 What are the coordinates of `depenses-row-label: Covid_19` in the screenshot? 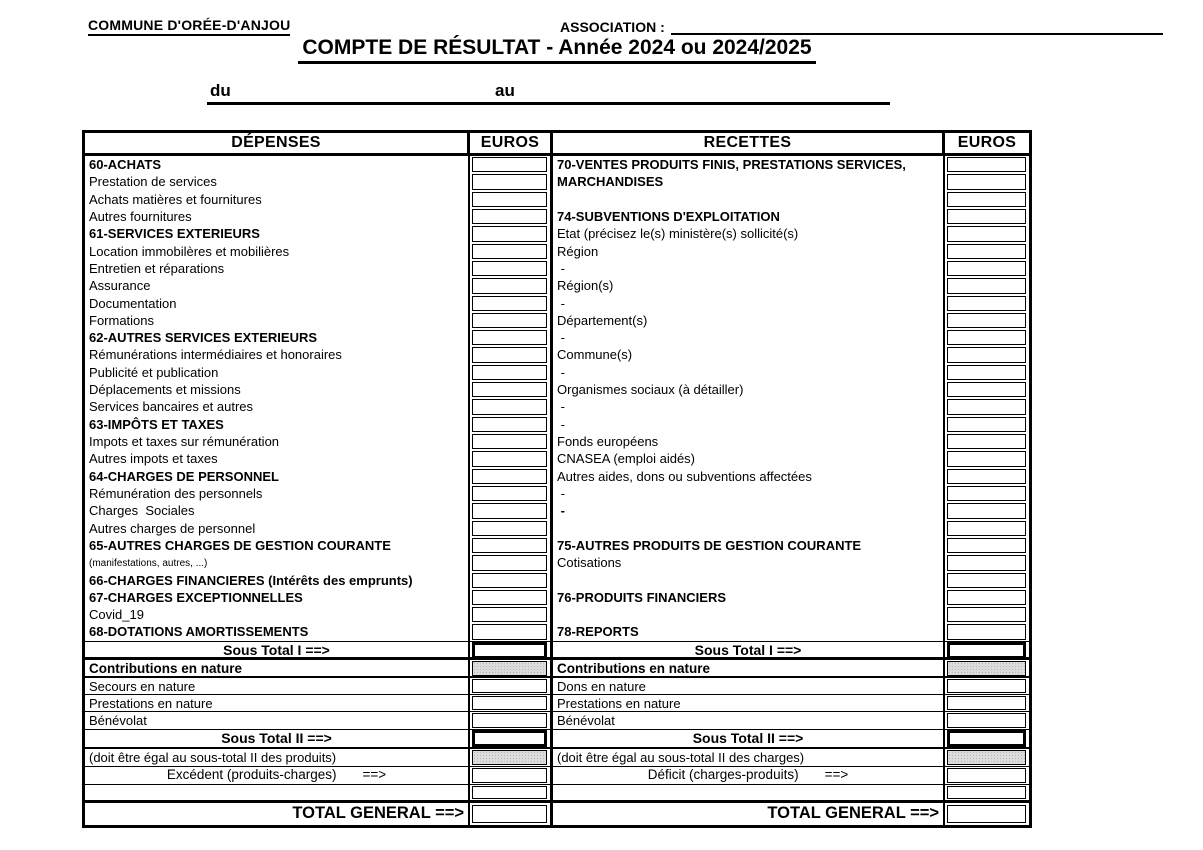 It's located at (277, 615).